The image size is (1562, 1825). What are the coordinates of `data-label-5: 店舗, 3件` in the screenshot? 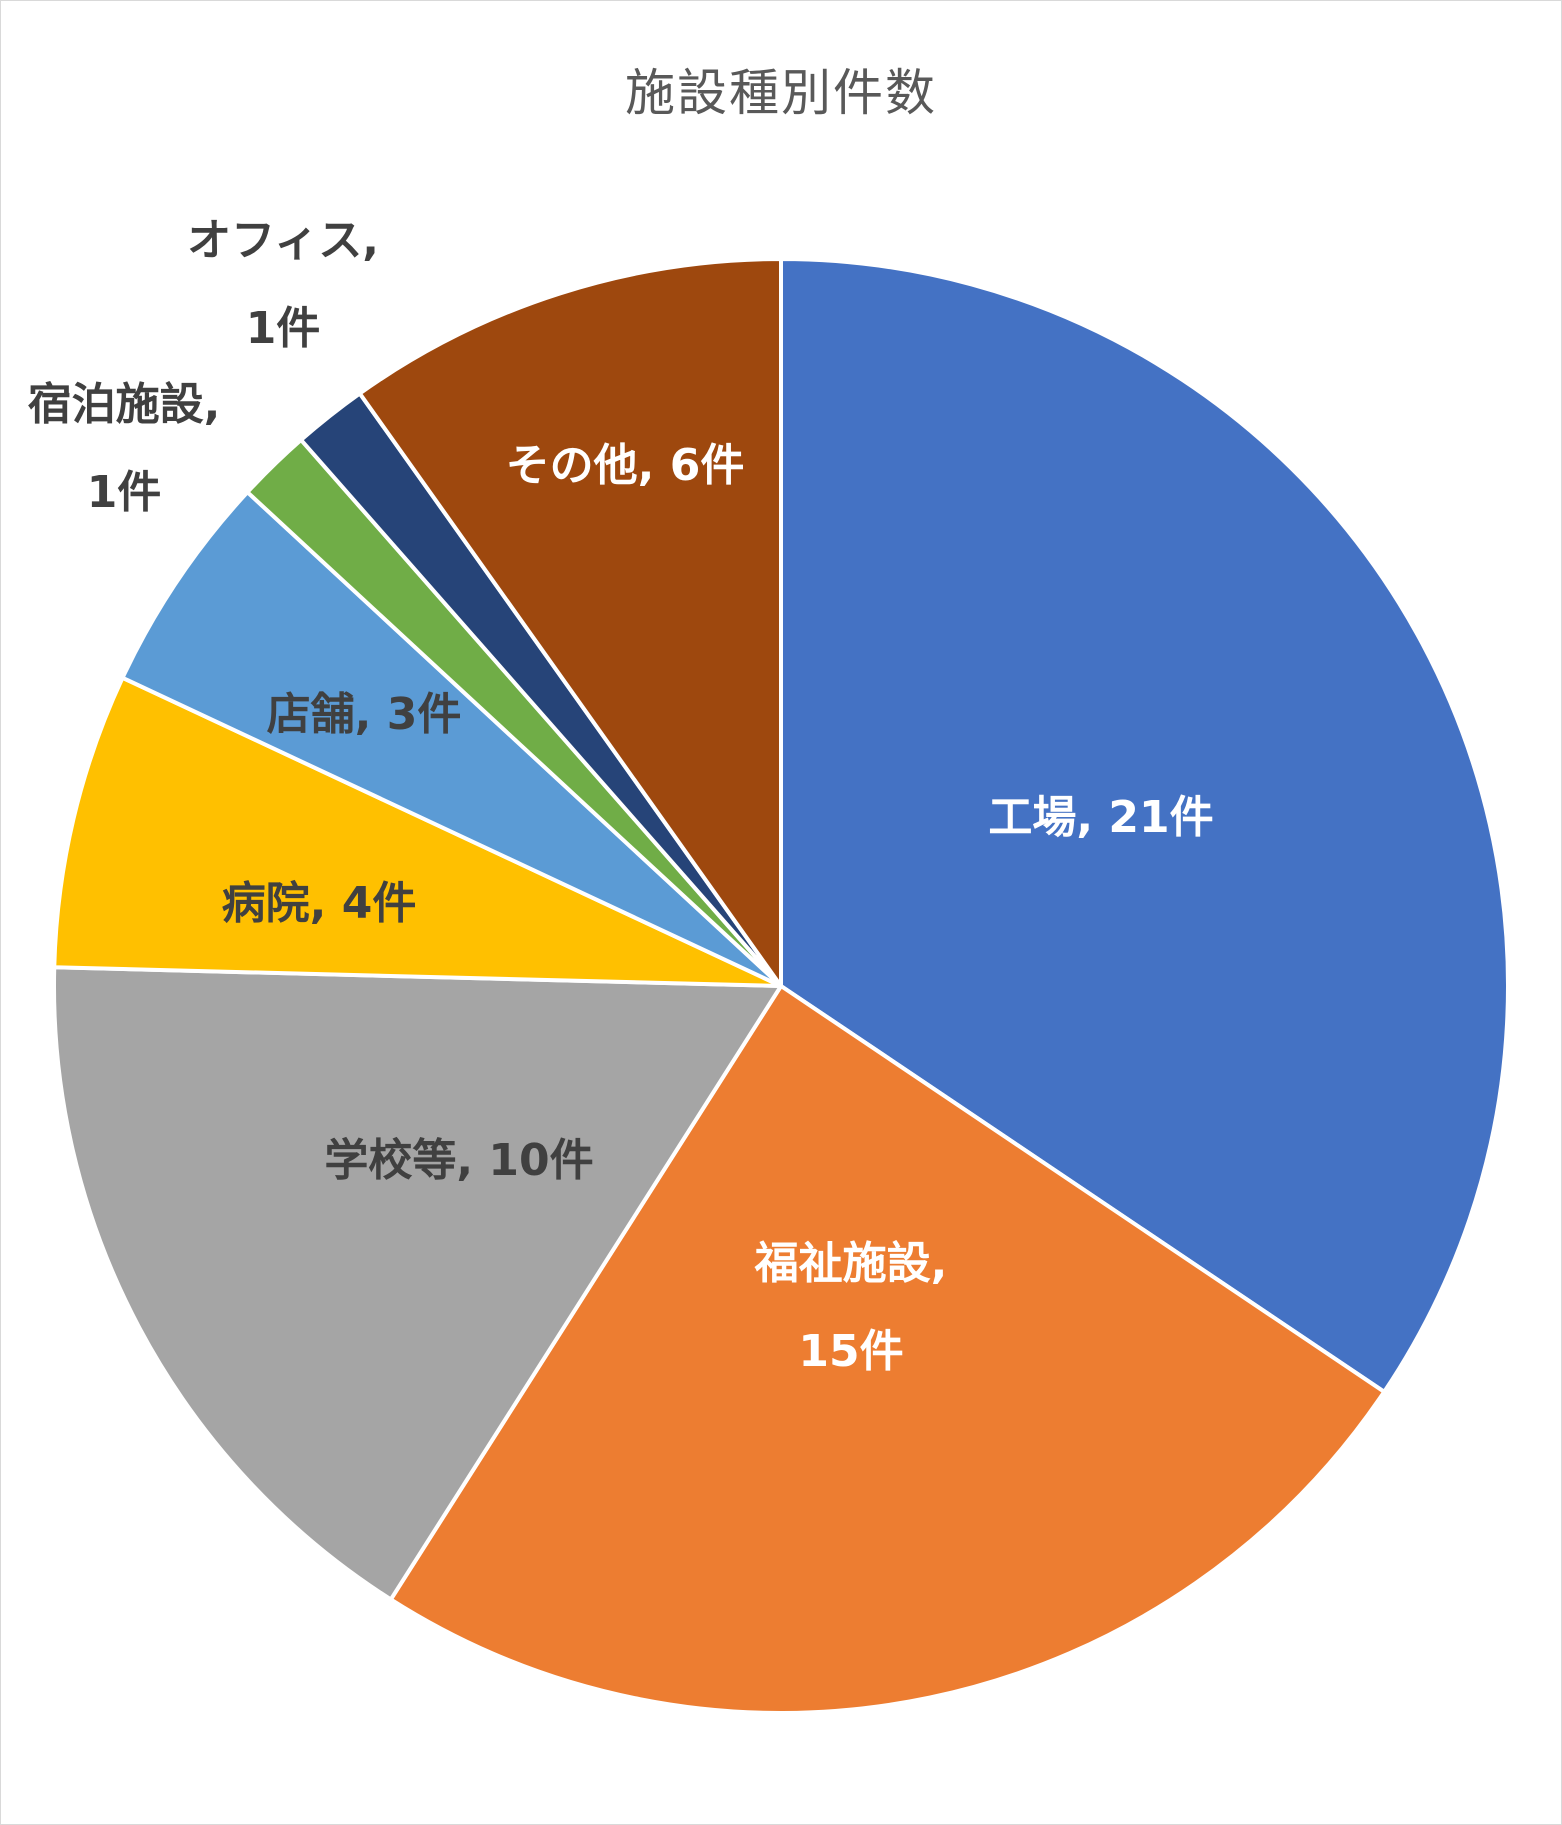 It's located at (364, 714).